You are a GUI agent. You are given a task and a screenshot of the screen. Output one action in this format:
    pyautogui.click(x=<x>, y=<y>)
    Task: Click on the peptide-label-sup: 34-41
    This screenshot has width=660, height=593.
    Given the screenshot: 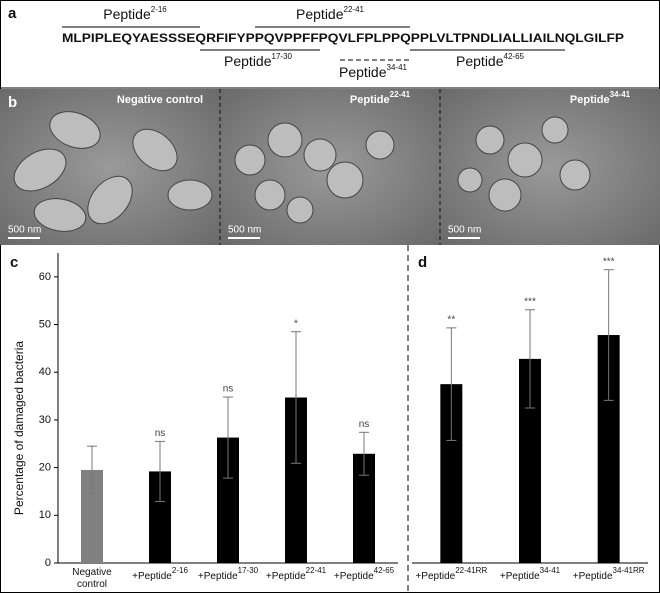 What is the action you would take?
    pyautogui.click(x=397, y=67)
    